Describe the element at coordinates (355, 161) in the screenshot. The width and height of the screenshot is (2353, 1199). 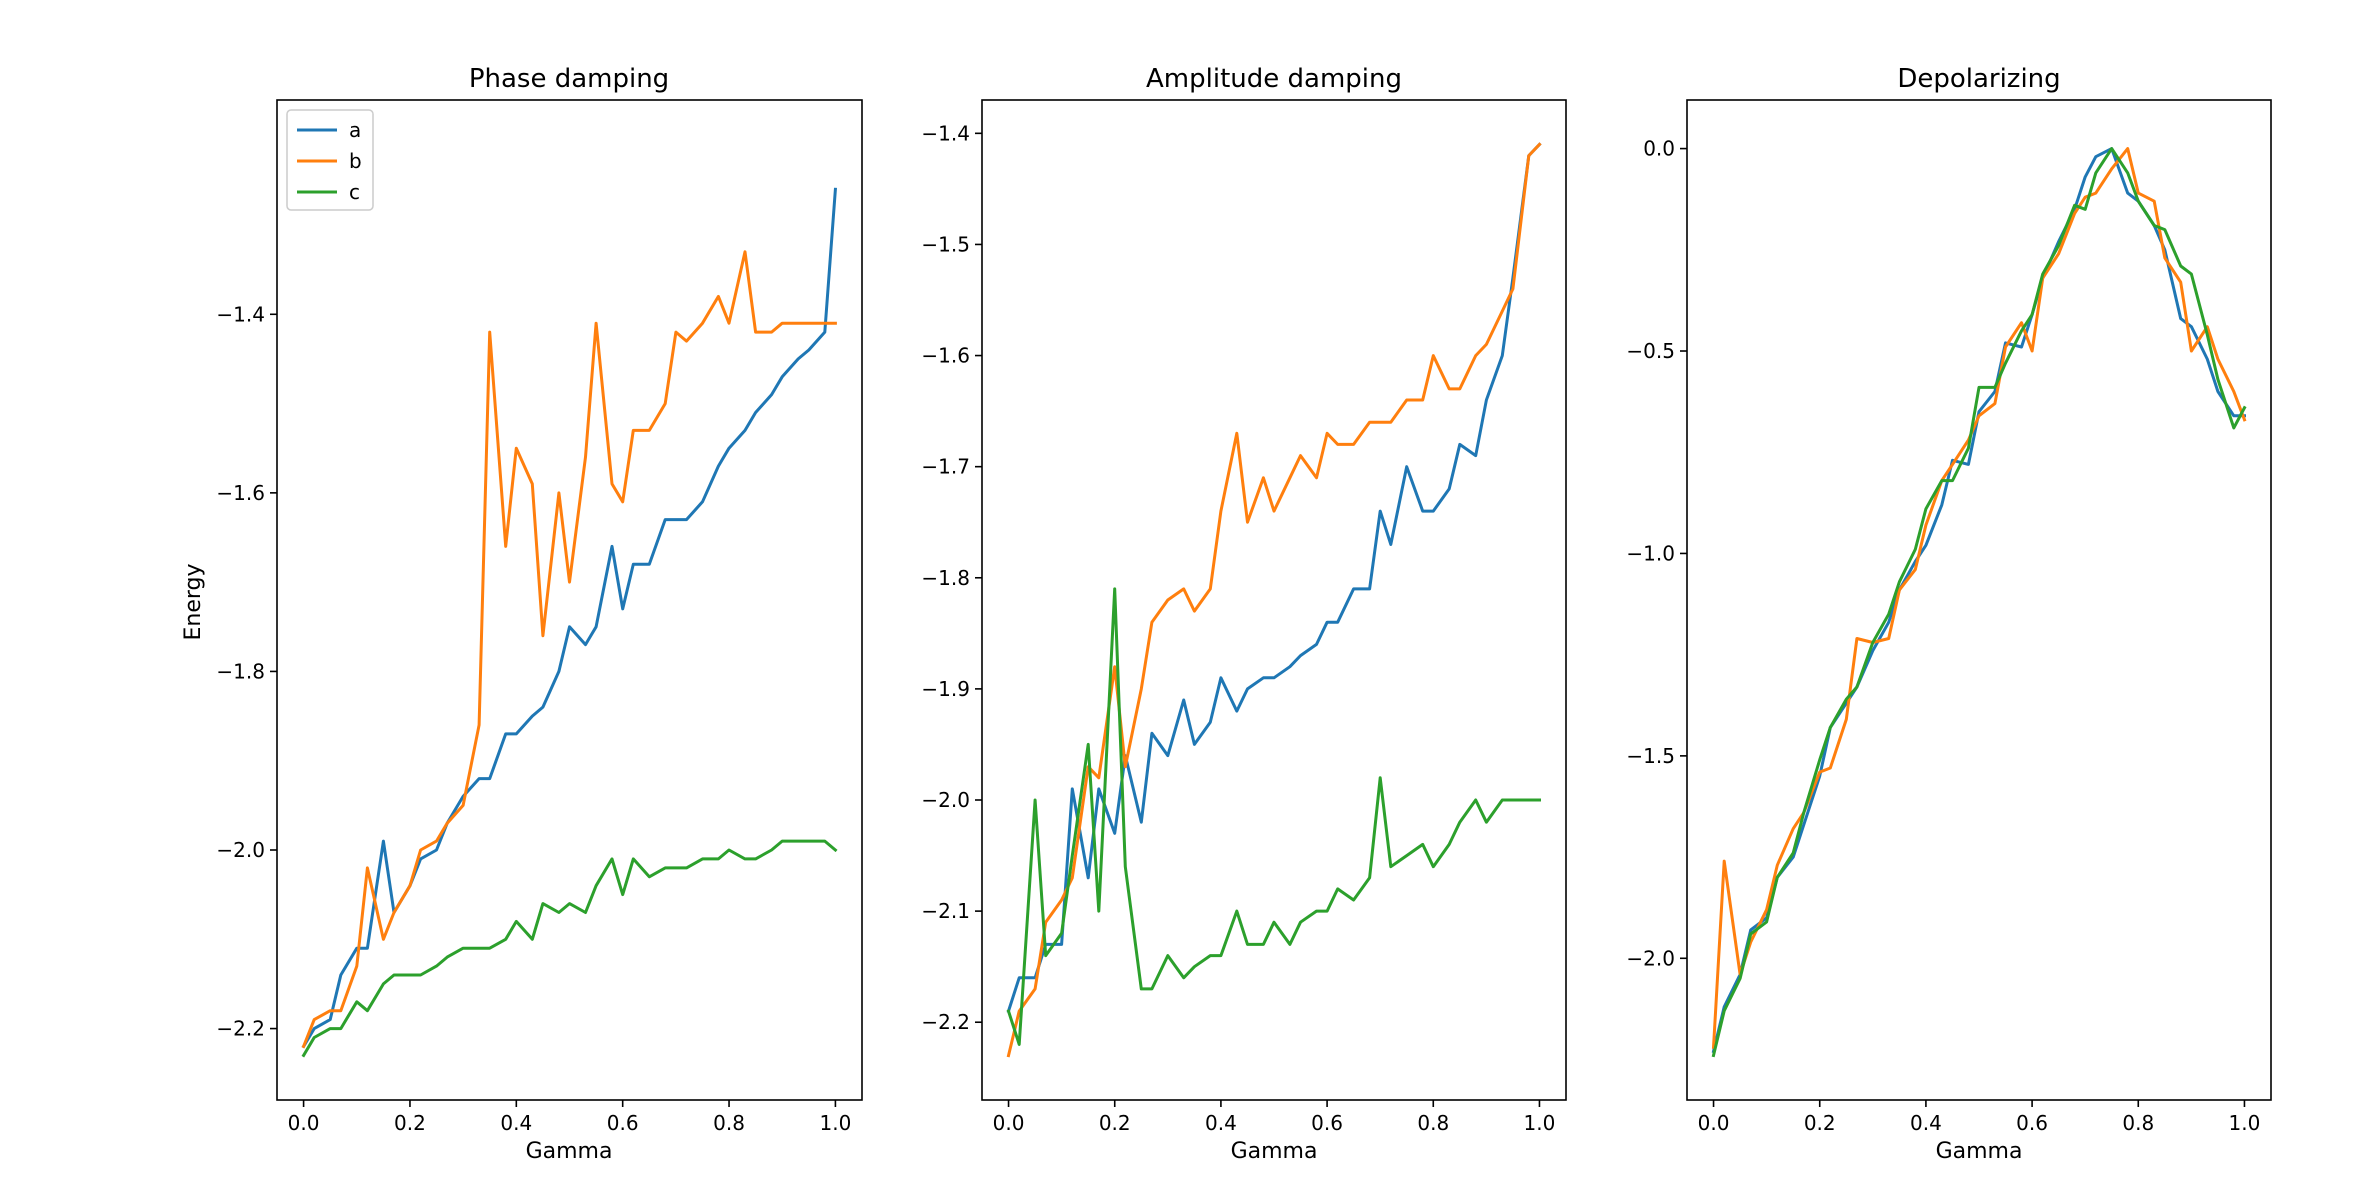
I see `phase-damping-legend-label-b: b` at that location.